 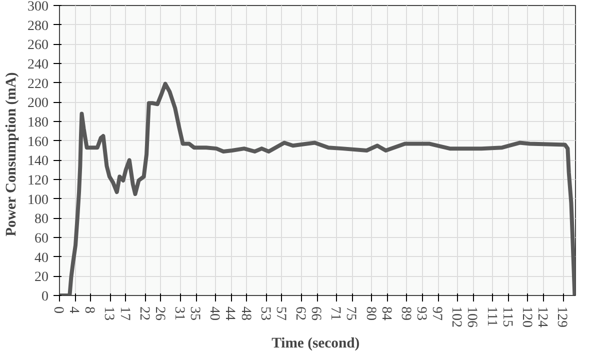 What do you see at coordinates (41, 258) in the screenshot?
I see `y-tick-label: 40` at bounding box center [41, 258].